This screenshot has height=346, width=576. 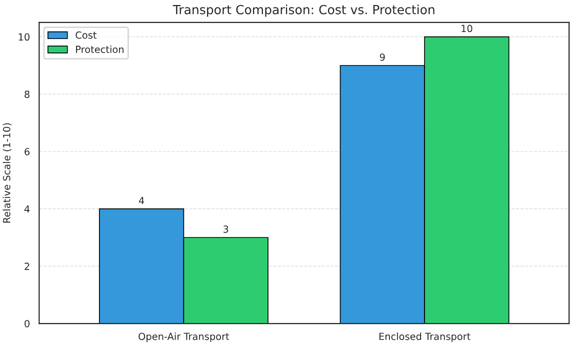 I want to click on y-tick-label: 0, so click(x=27, y=324).